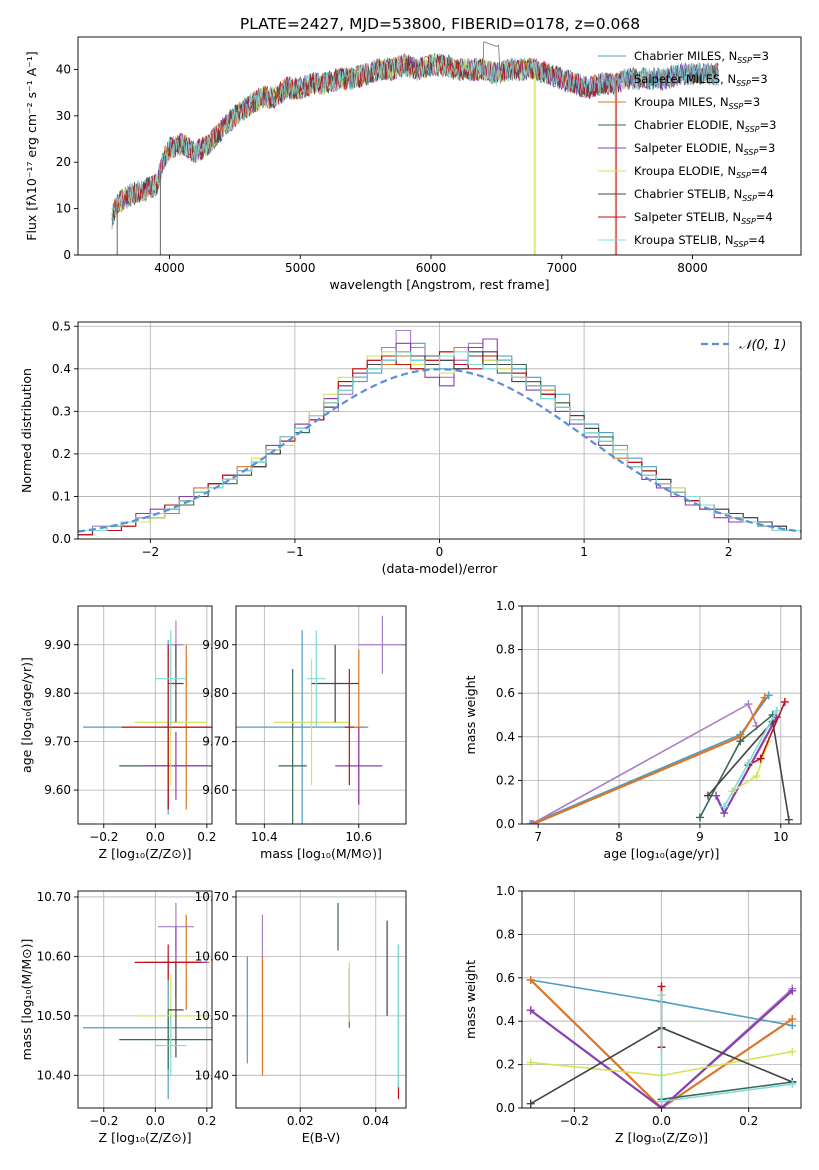  I want to click on legend-label-main: Kroupa MILES, N, so click(681, 102).